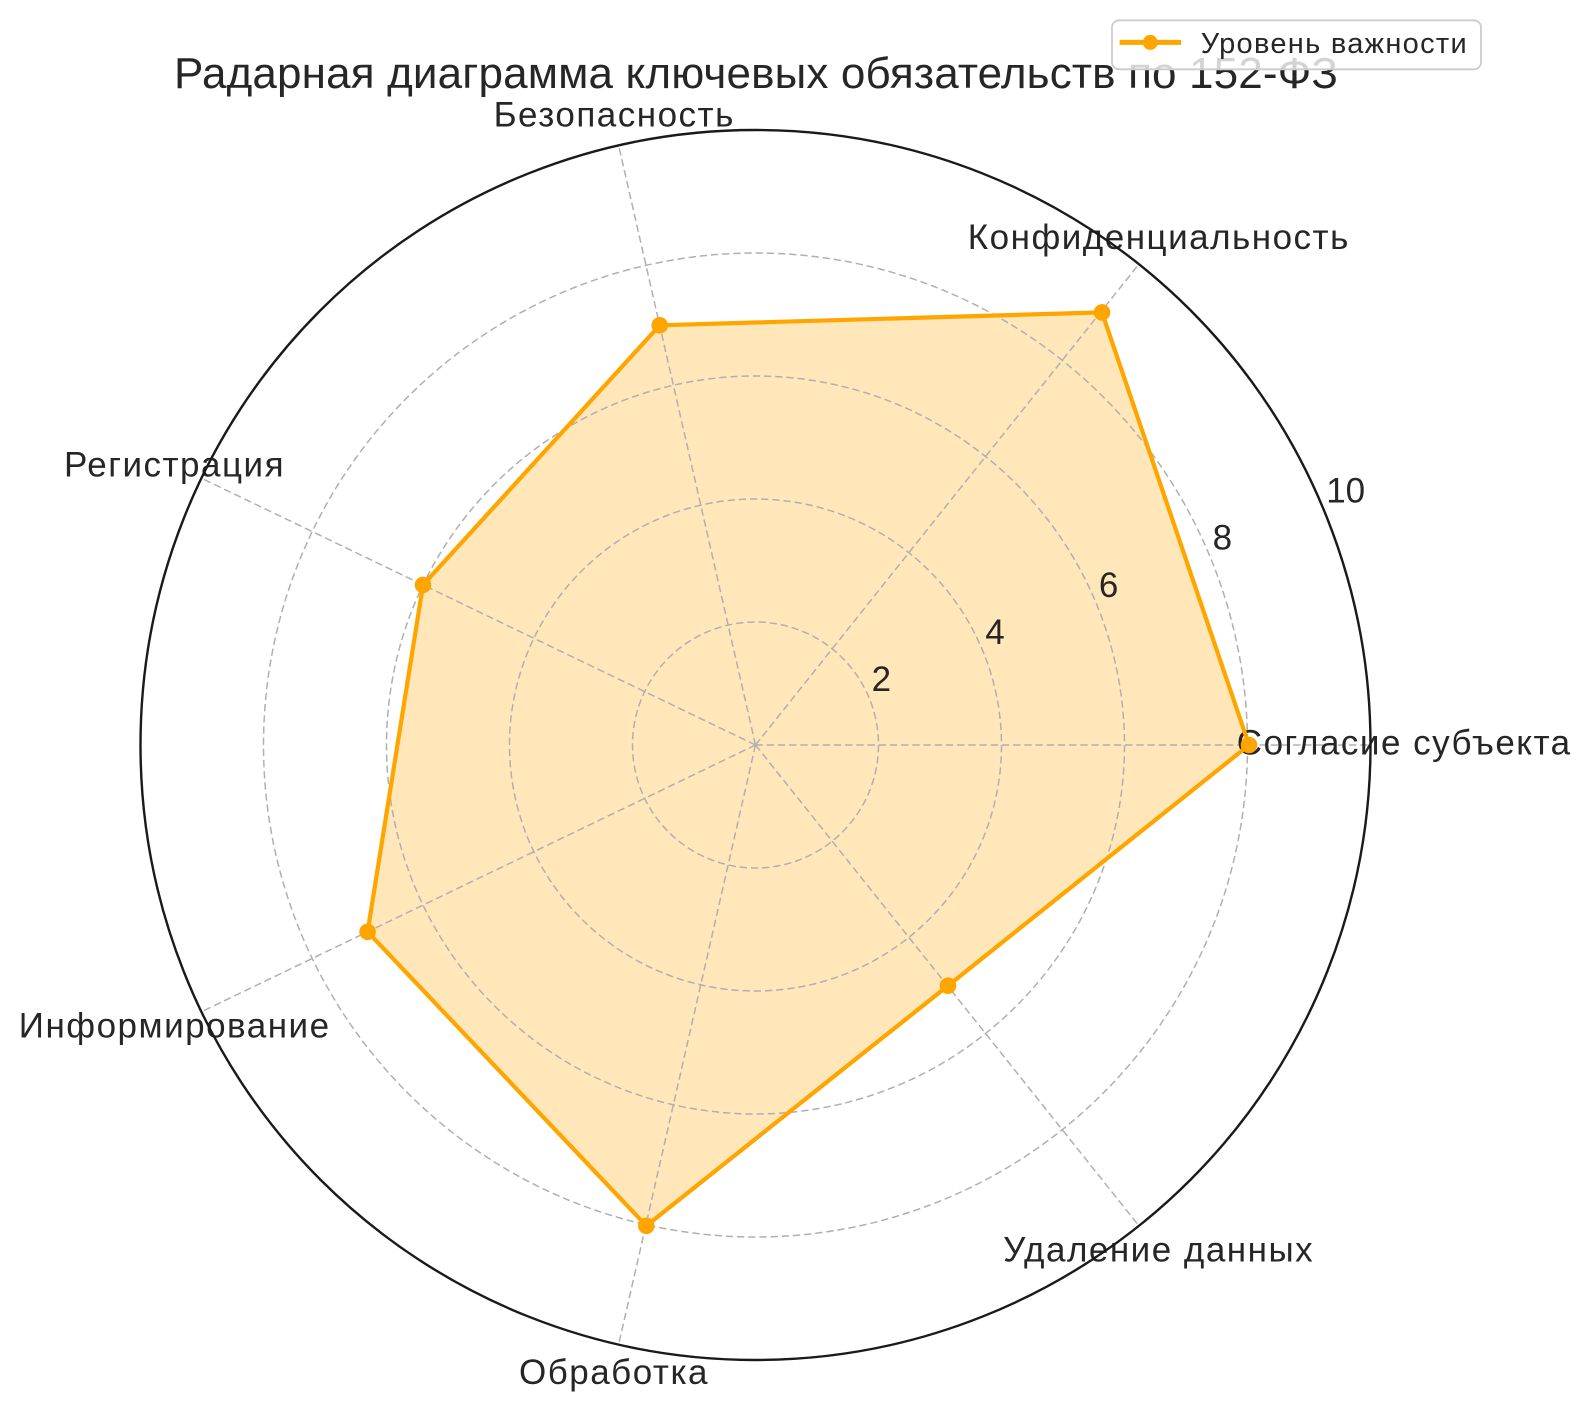  I want to click on svg-text: 4, so click(994, 632).